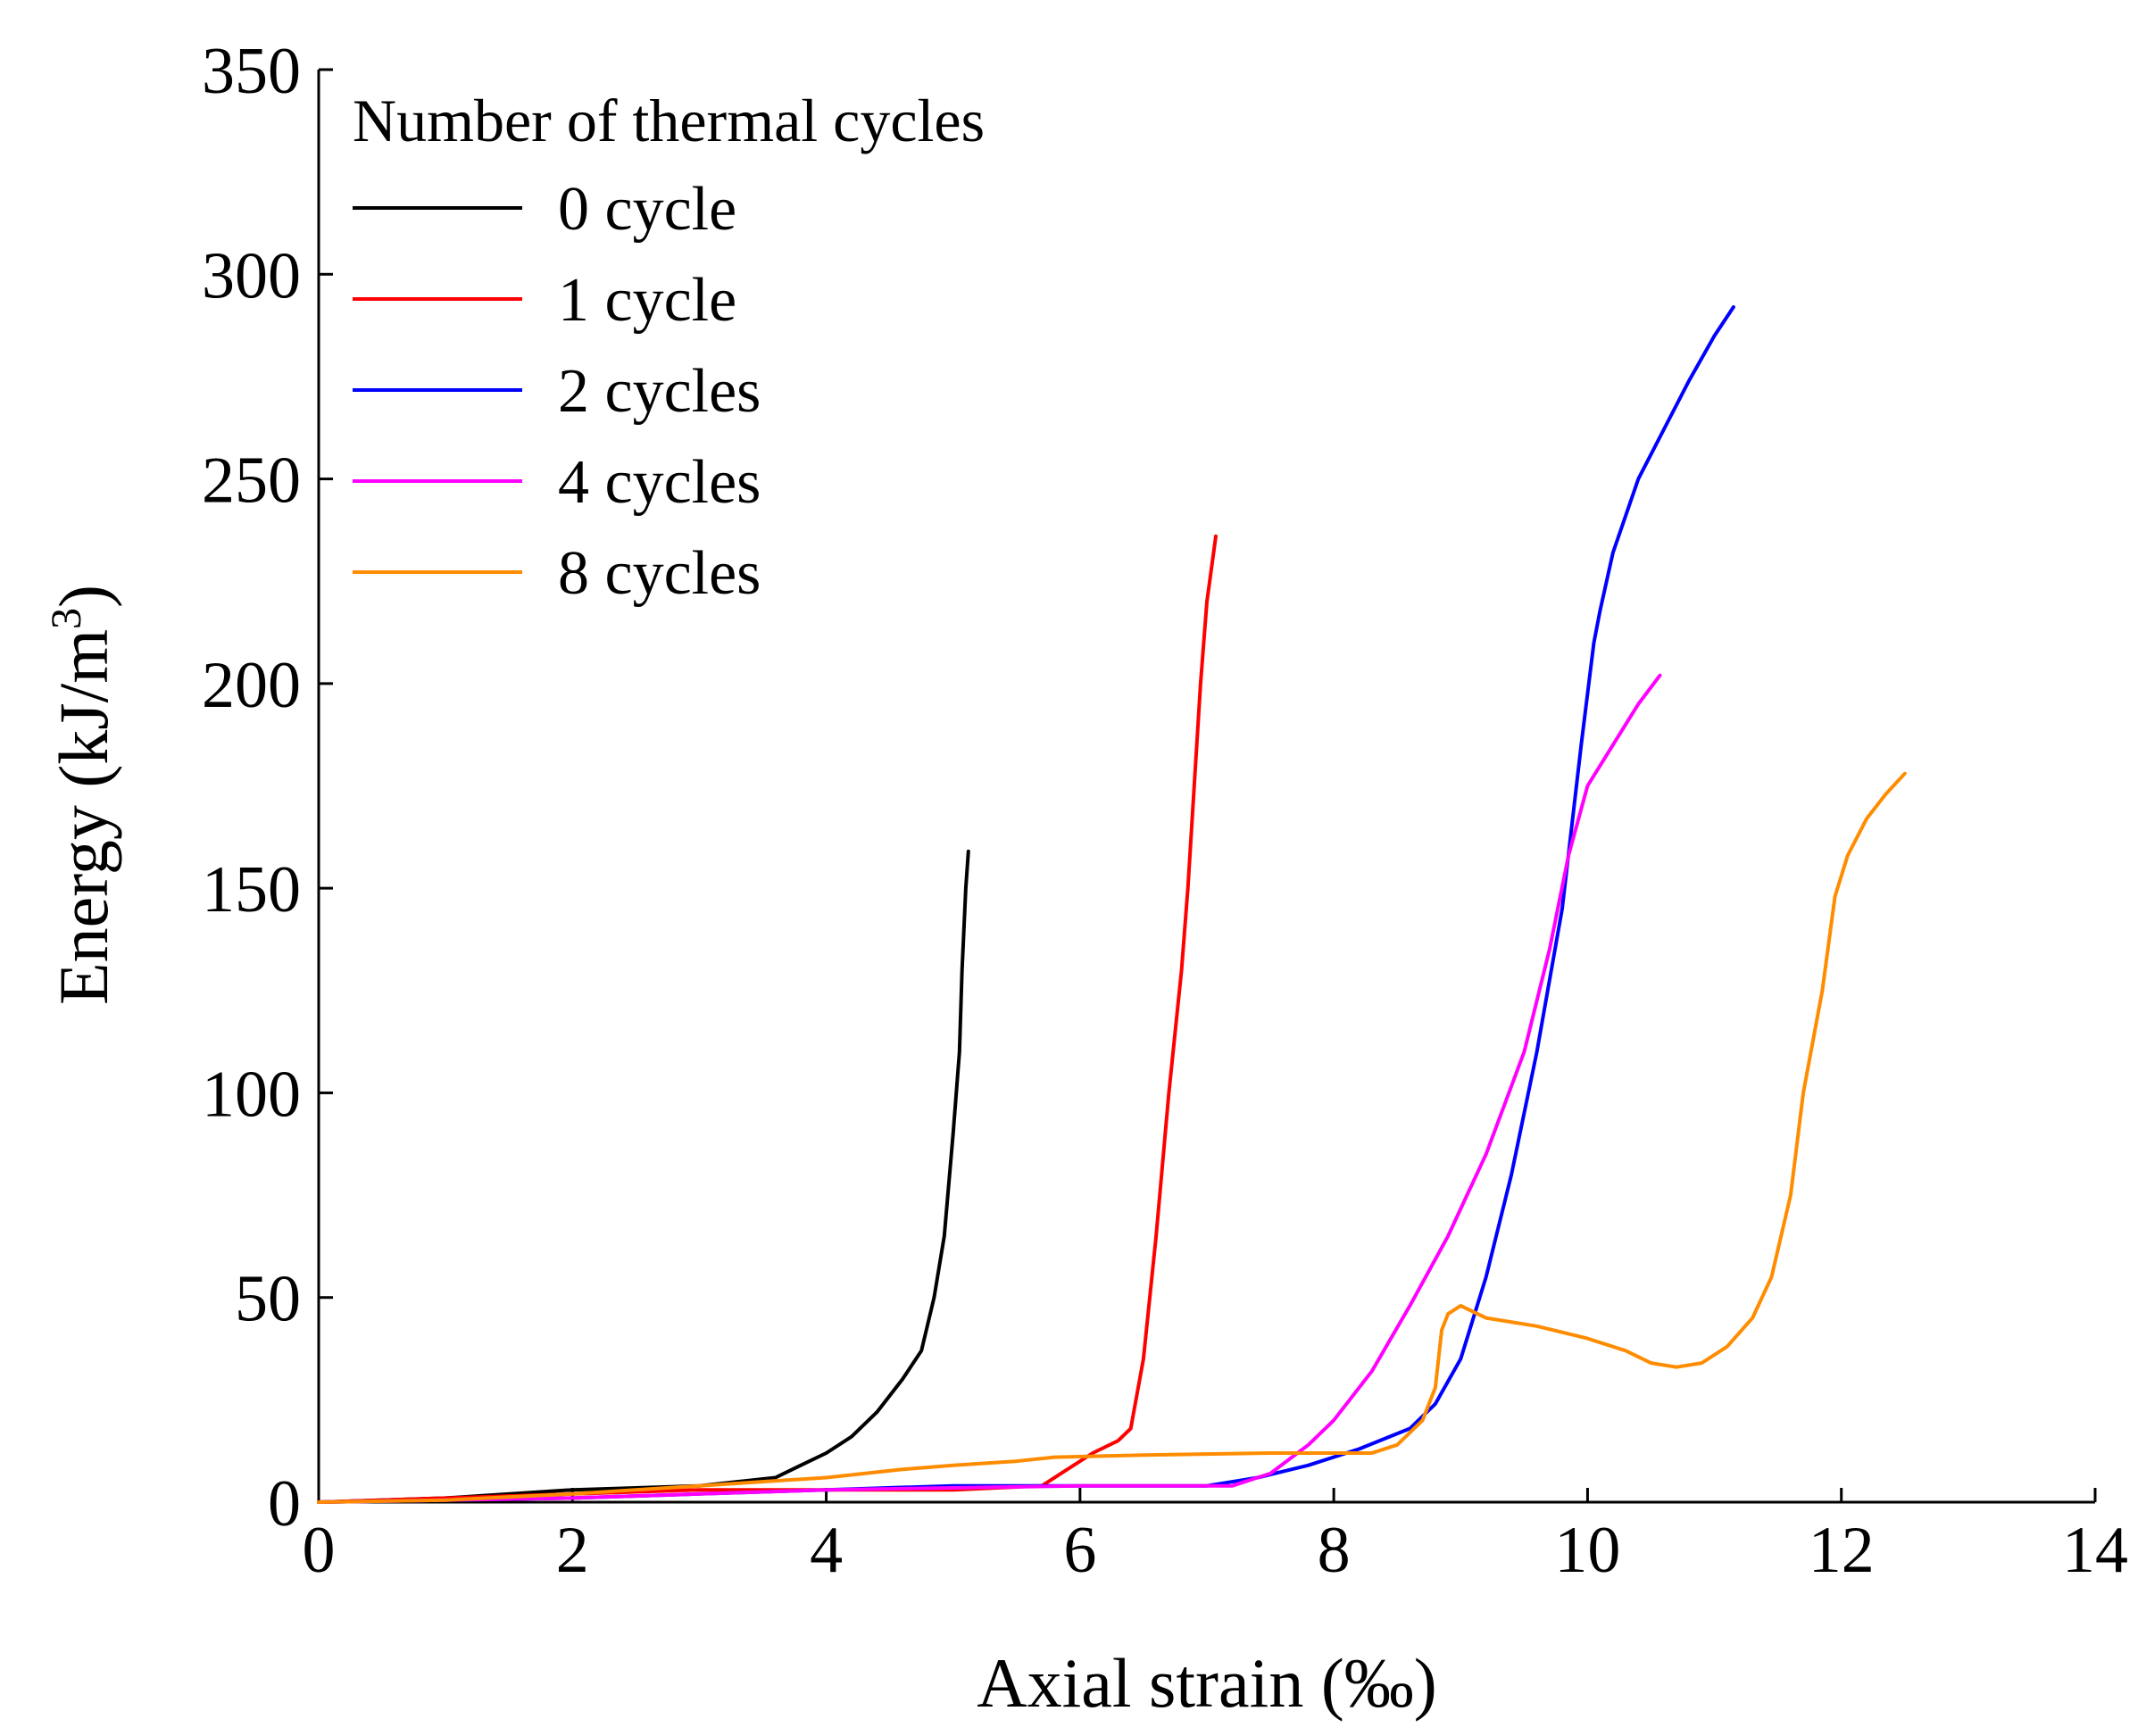 The height and width of the screenshot is (1736, 2146). Describe the element at coordinates (1842, 1550) in the screenshot. I see `x-tick-label: 12` at that location.